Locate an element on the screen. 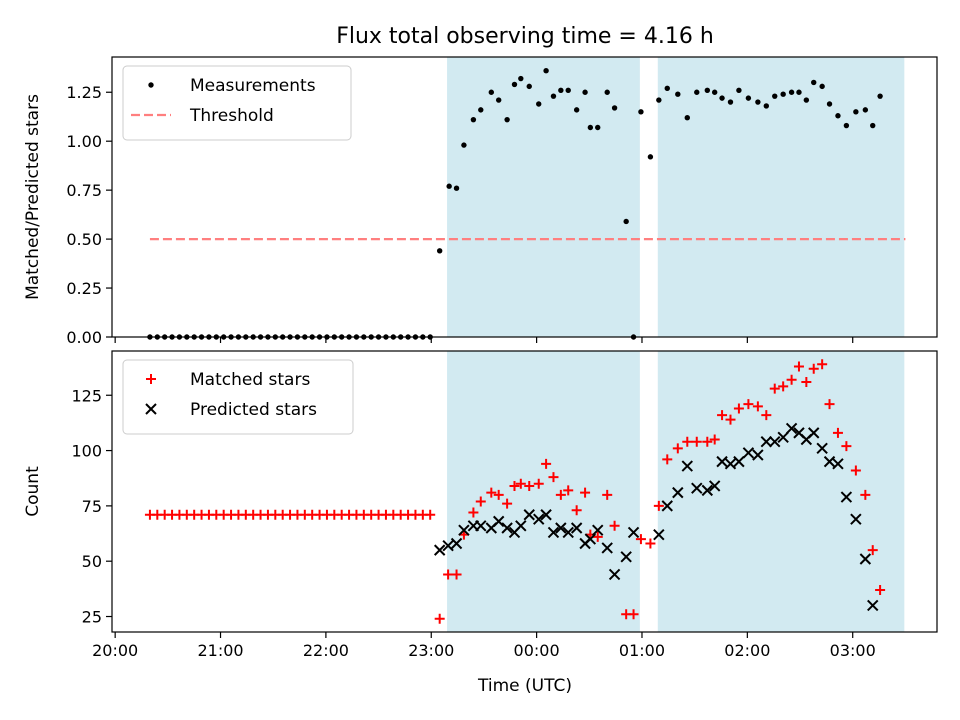 The height and width of the screenshot is (720, 960). y-tick-label: 0.25 is located at coordinates (84, 288).